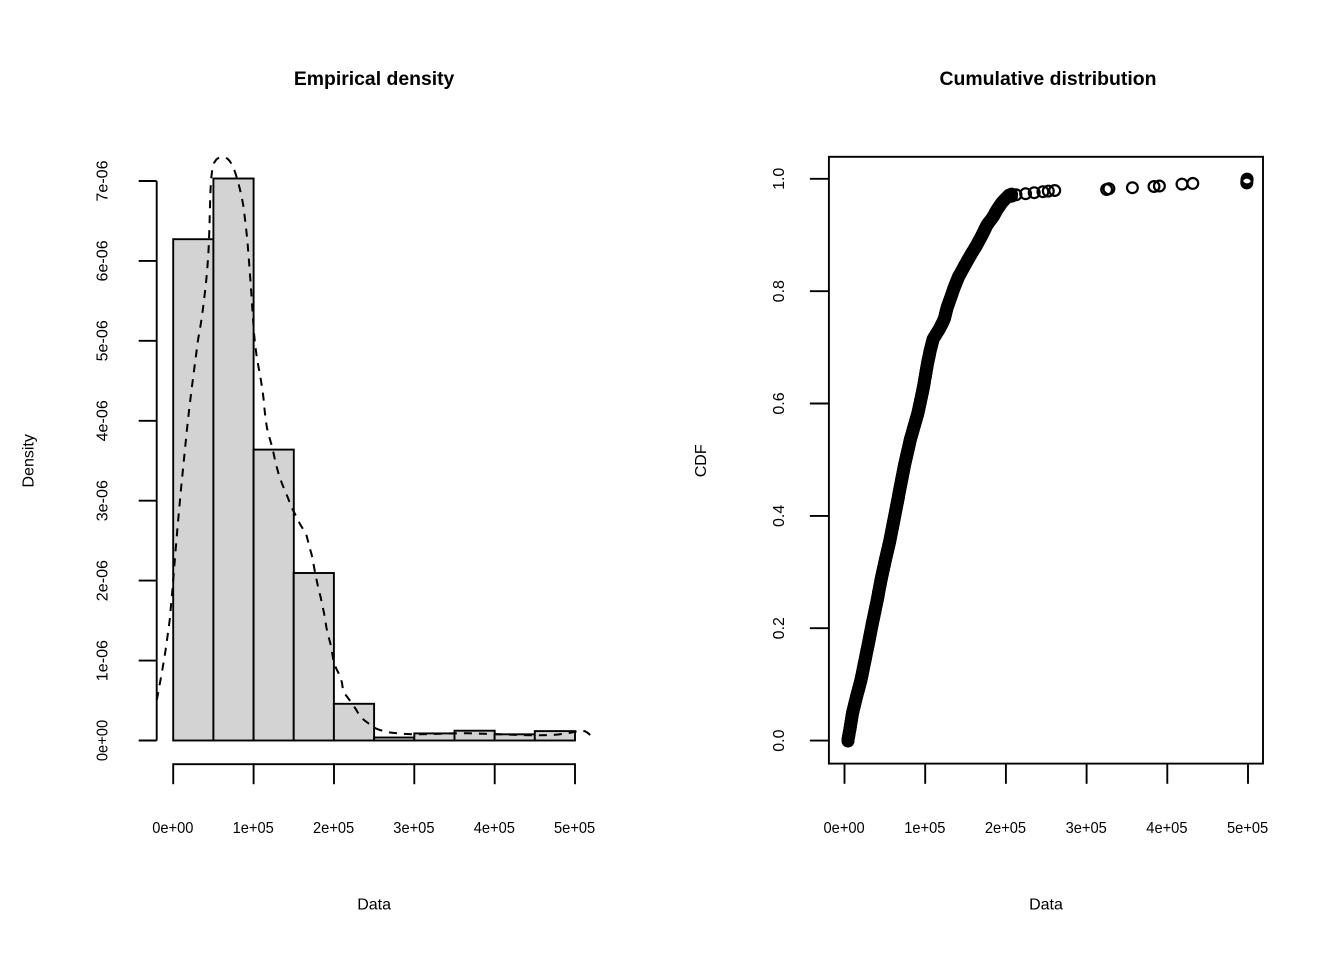 The height and width of the screenshot is (965, 1344). I want to click on svg-text: 0.6, so click(779, 403).